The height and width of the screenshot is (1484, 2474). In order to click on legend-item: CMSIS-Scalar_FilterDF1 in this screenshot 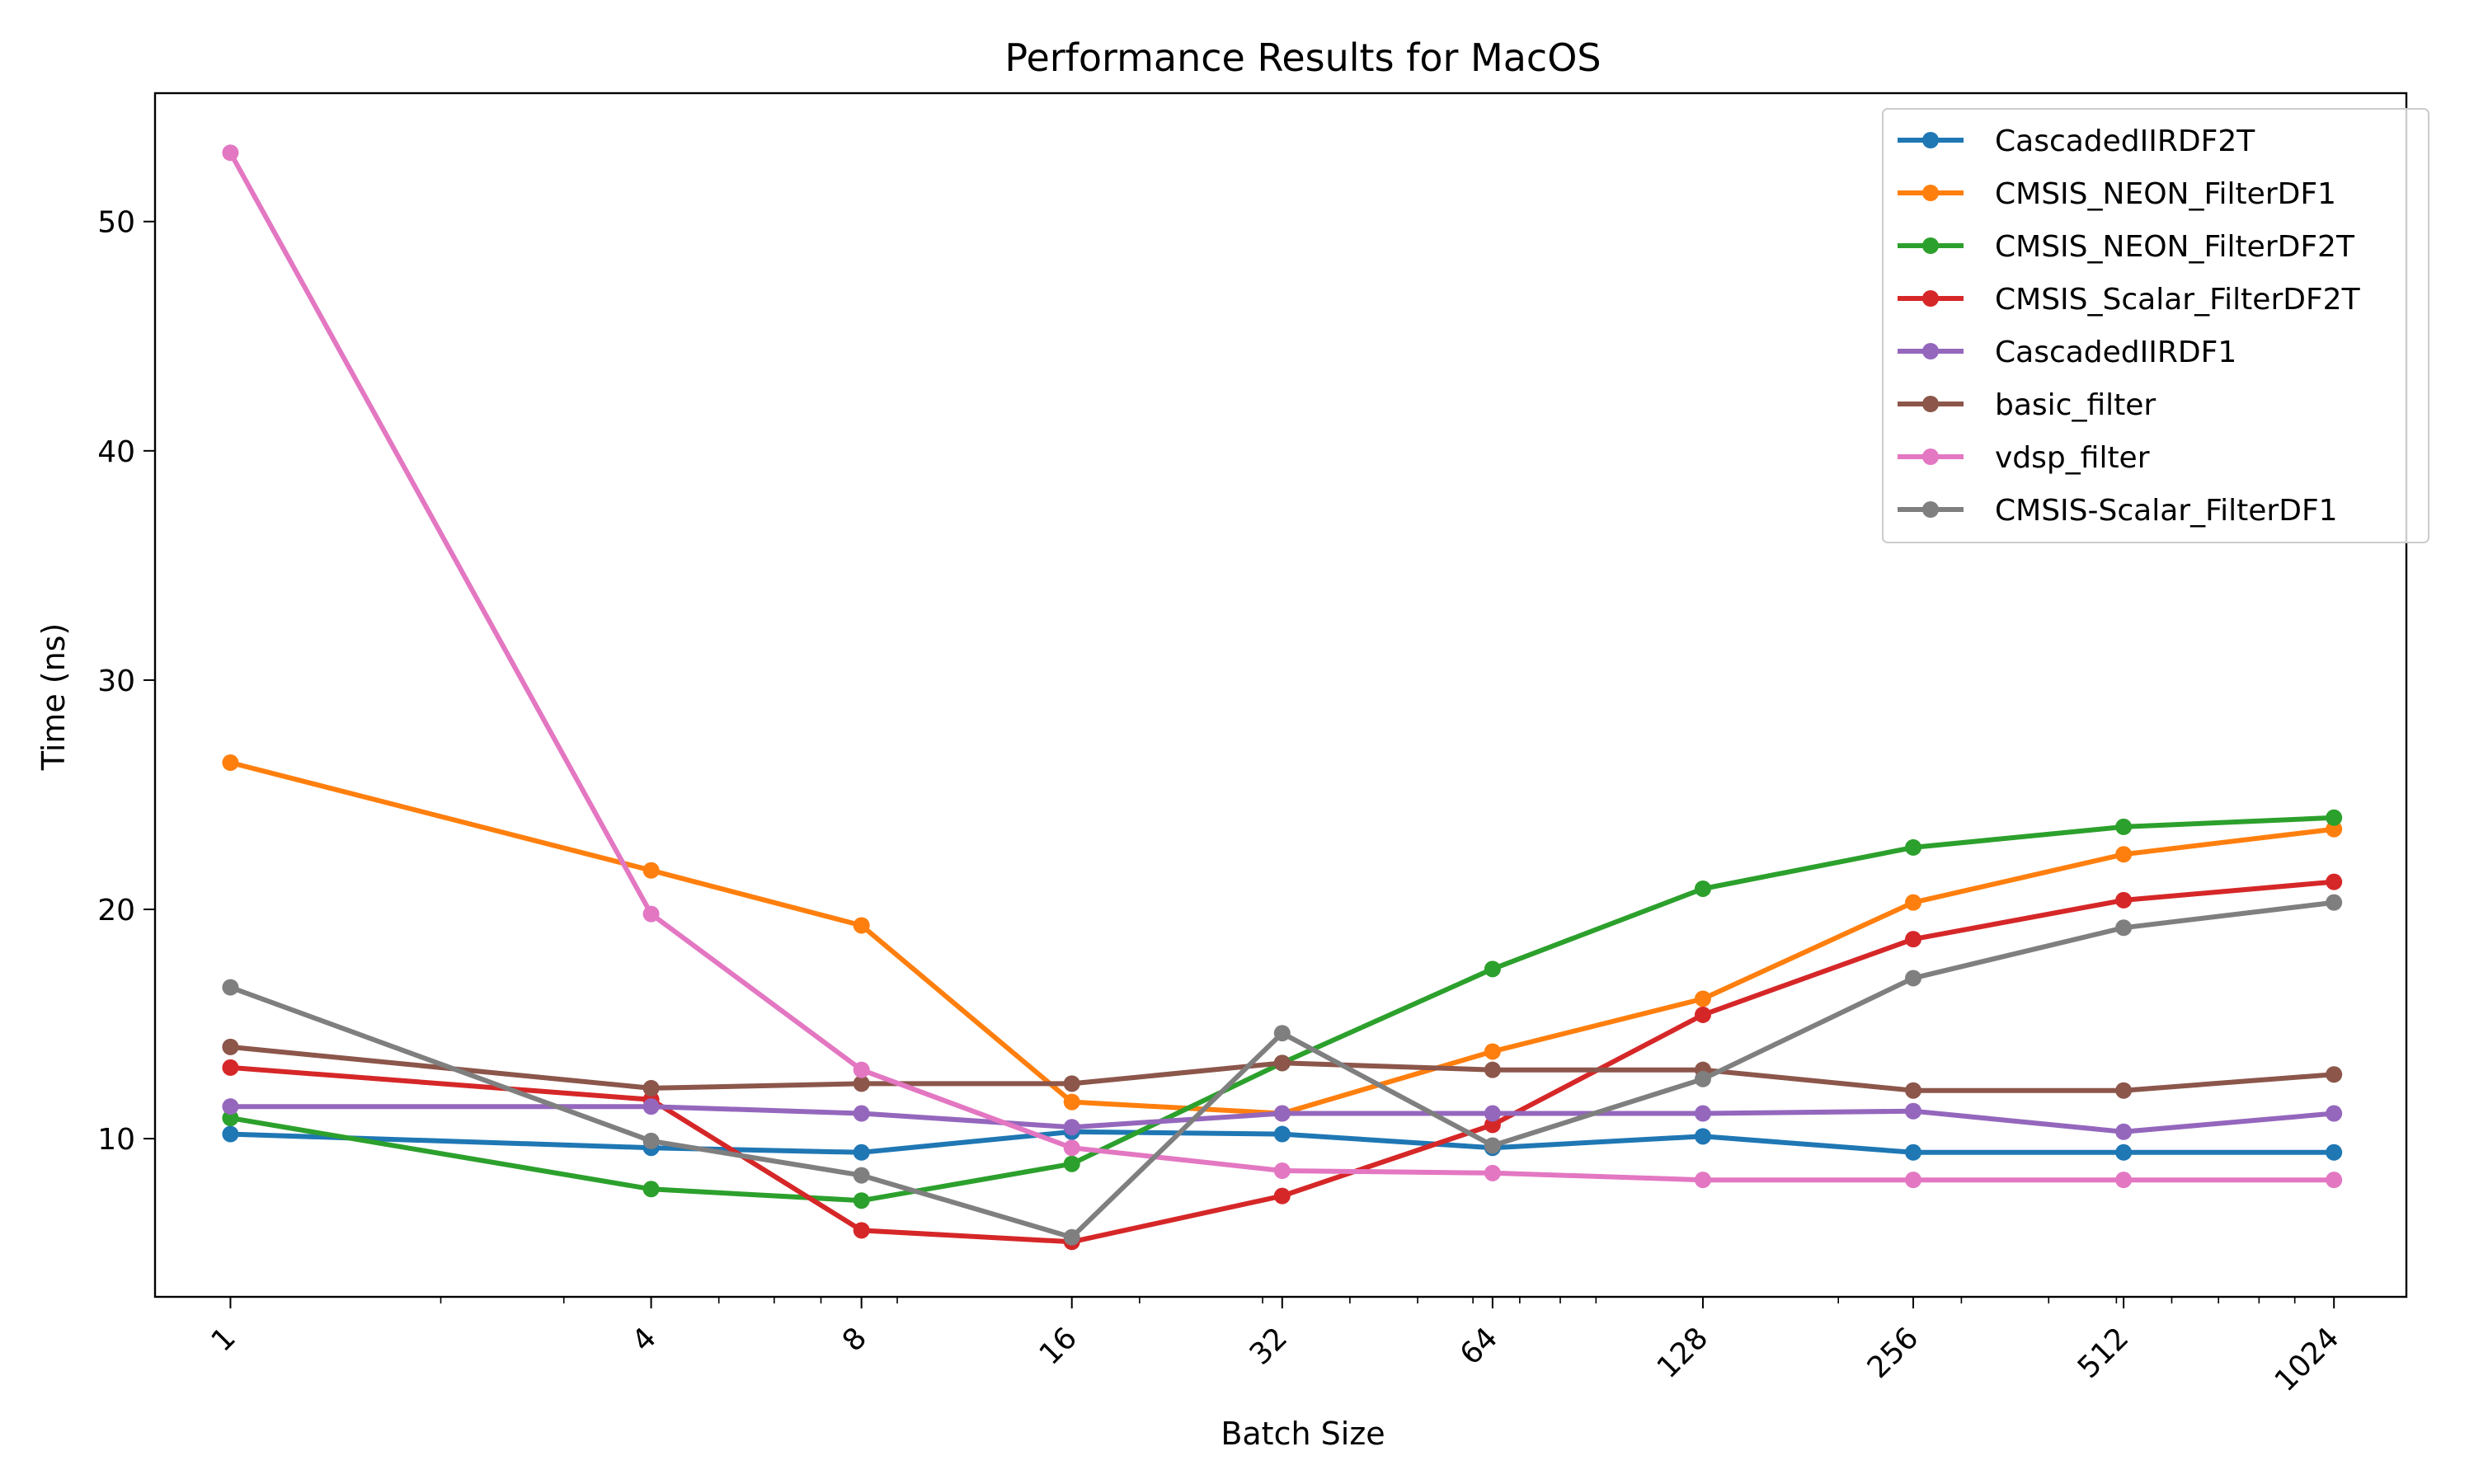, I will do `click(2118, 511)`.